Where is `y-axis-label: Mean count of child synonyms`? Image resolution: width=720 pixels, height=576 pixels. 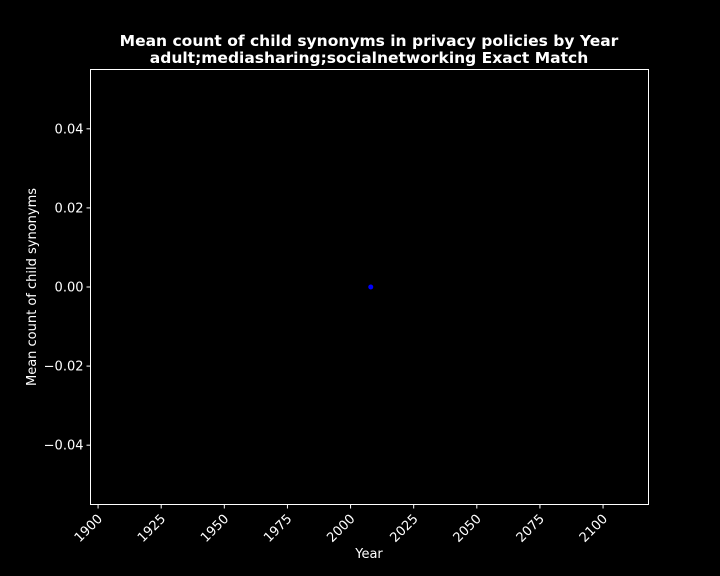
y-axis-label: Mean count of child synonyms is located at coordinates (32, 287).